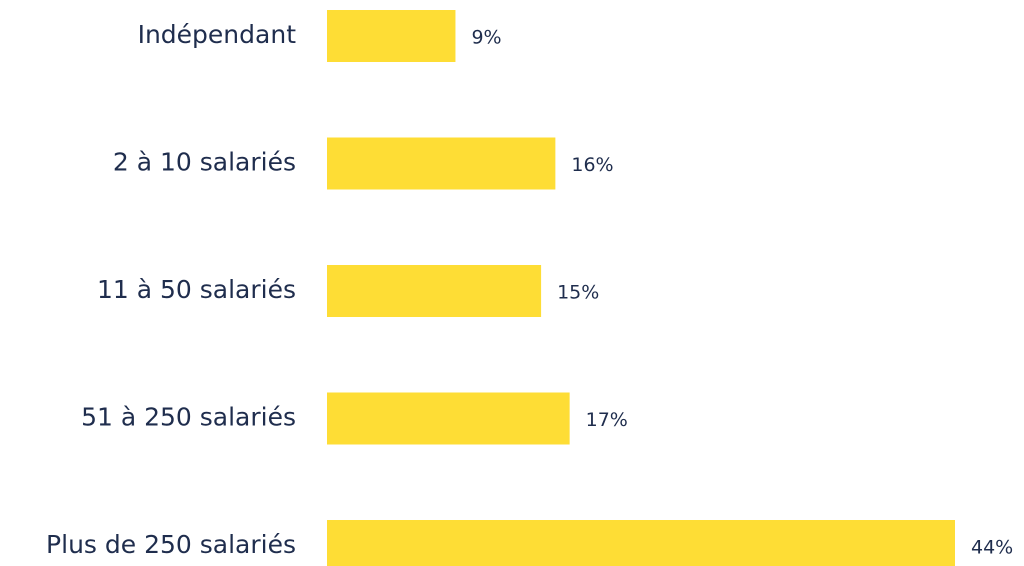  Describe the element at coordinates (592, 165) in the screenshot. I see `value-label: 16%` at that location.